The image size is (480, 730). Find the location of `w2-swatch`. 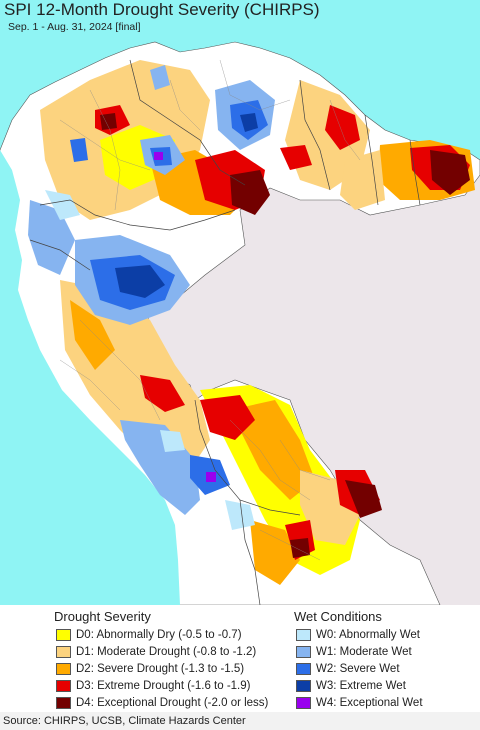

w2-swatch is located at coordinates (303, 668).